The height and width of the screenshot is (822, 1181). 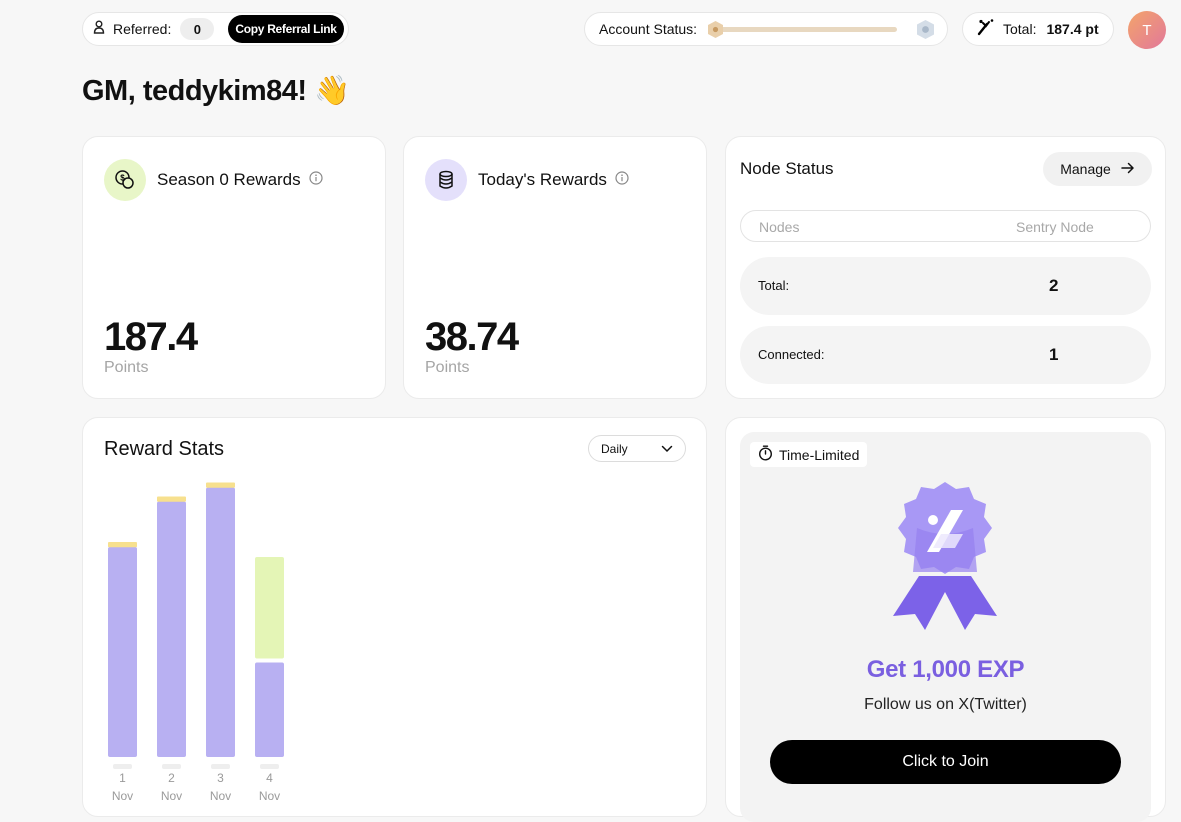 What do you see at coordinates (1128, 169) in the screenshot?
I see `arrow-right-icon` at bounding box center [1128, 169].